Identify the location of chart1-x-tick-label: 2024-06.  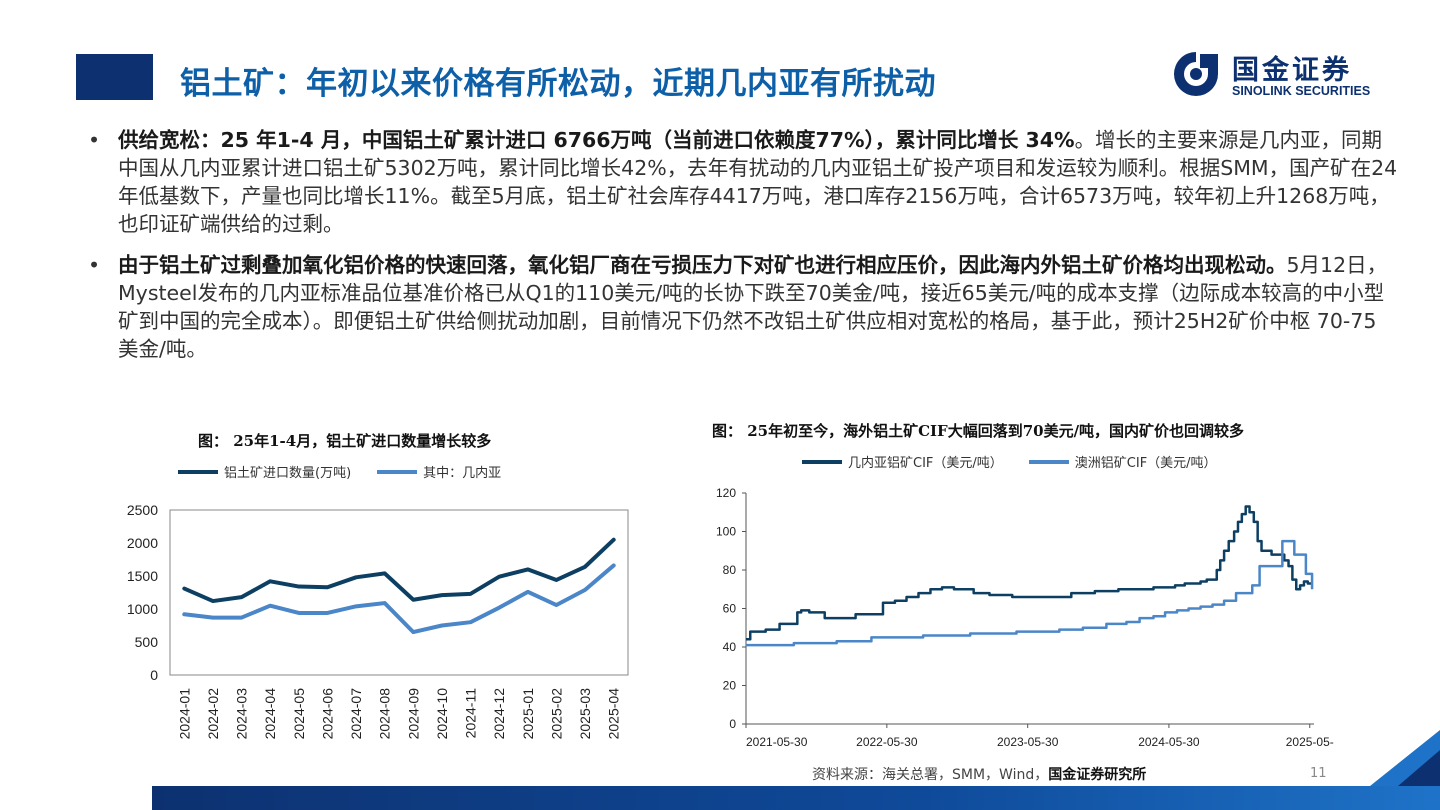
(327, 714).